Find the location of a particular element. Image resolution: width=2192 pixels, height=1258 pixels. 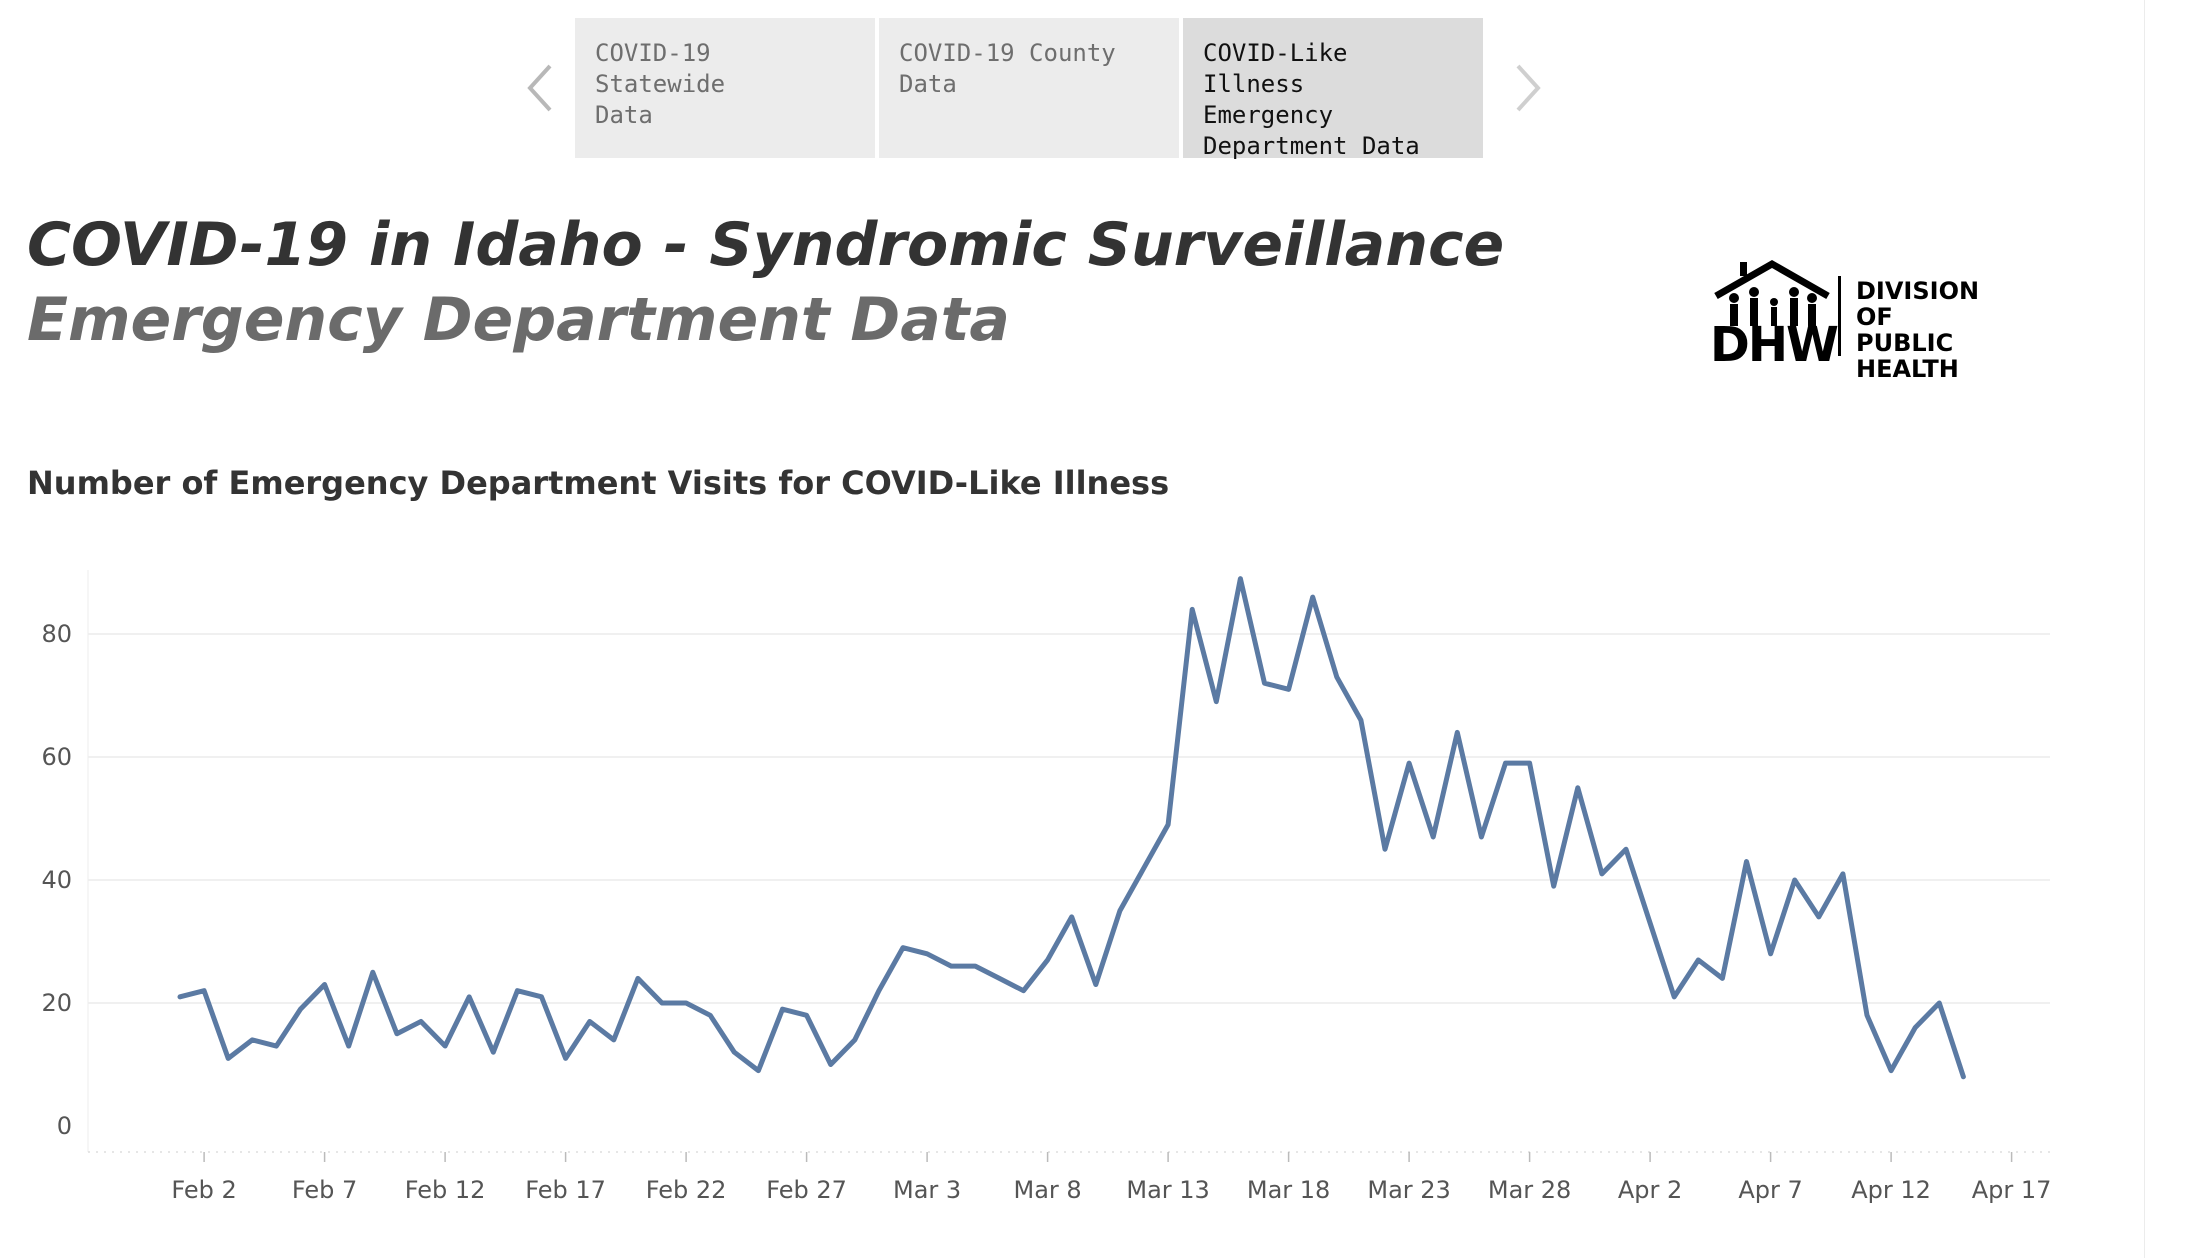

x-tick-label: Feb 2 is located at coordinates (203, 1190).